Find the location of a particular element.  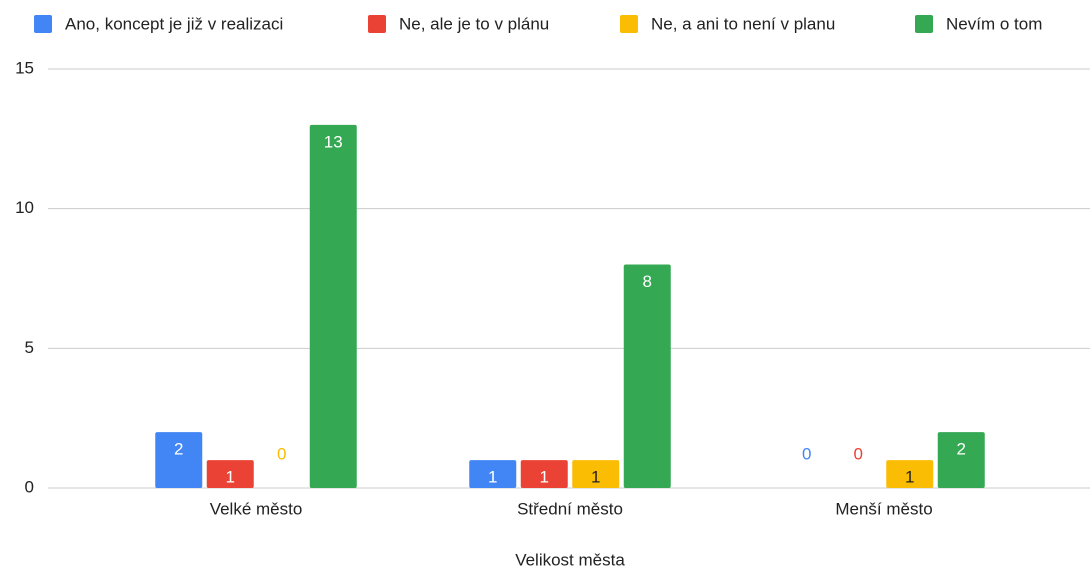

x-tick-label: Velké město is located at coordinates (256, 508).